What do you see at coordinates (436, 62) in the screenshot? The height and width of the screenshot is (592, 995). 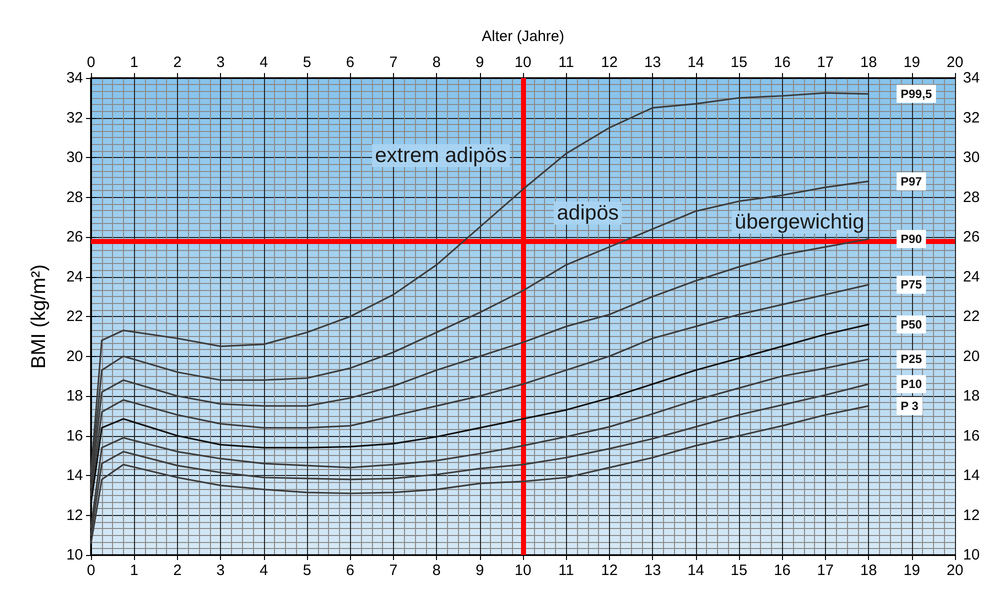 I see `x2-tick-label: 8` at bounding box center [436, 62].